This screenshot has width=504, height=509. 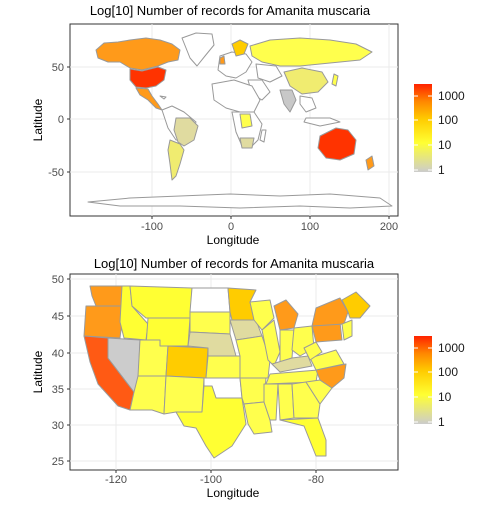 What do you see at coordinates (441, 170) in the screenshot?
I see `world-legend-label: 1` at bounding box center [441, 170].